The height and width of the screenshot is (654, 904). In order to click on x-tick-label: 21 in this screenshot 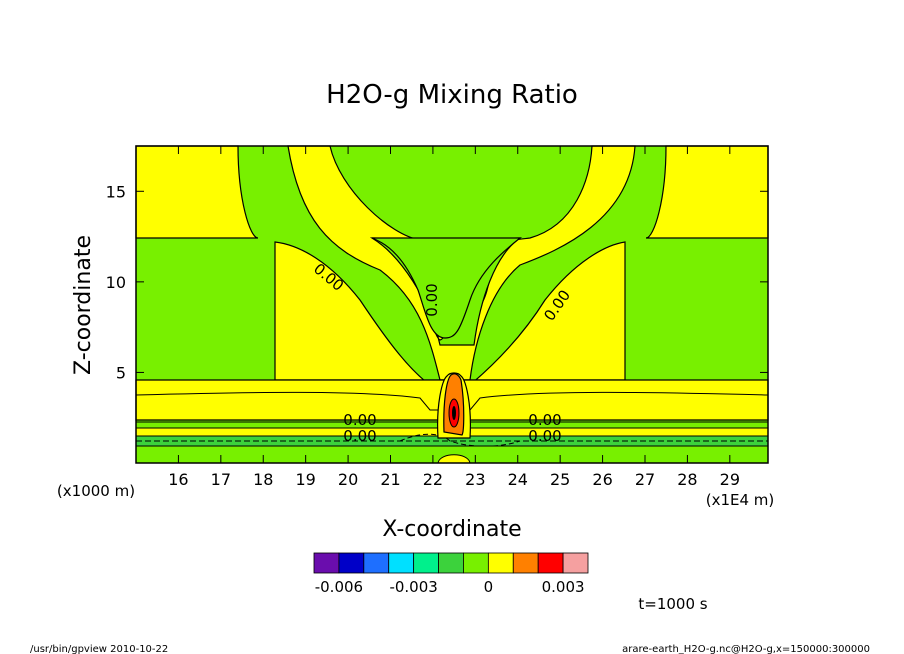, I will do `click(390, 479)`.